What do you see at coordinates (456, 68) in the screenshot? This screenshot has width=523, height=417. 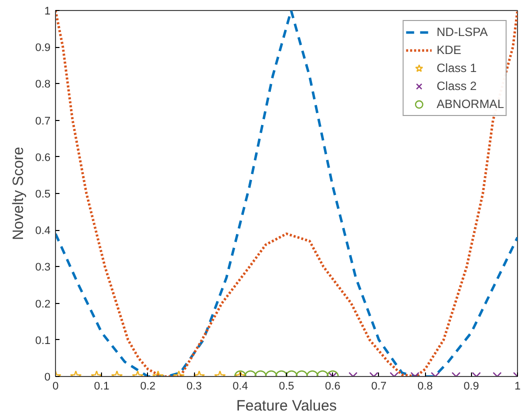 I see `legend-label: Class 1` at bounding box center [456, 68].